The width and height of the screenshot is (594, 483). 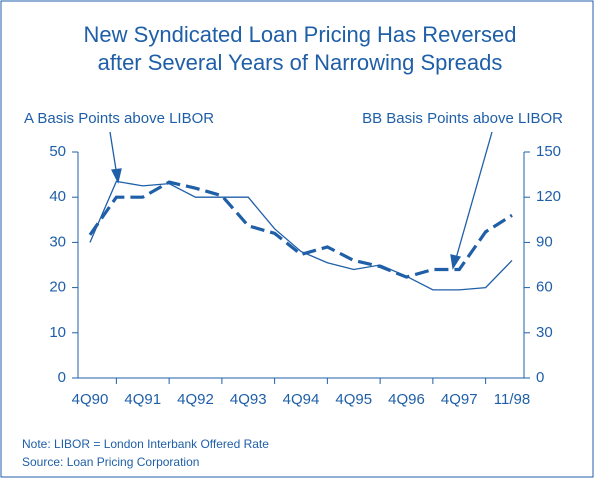 What do you see at coordinates (462, 118) in the screenshot?
I see `series-label: BB Basis Points above LIBOR` at bounding box center [462, 118].